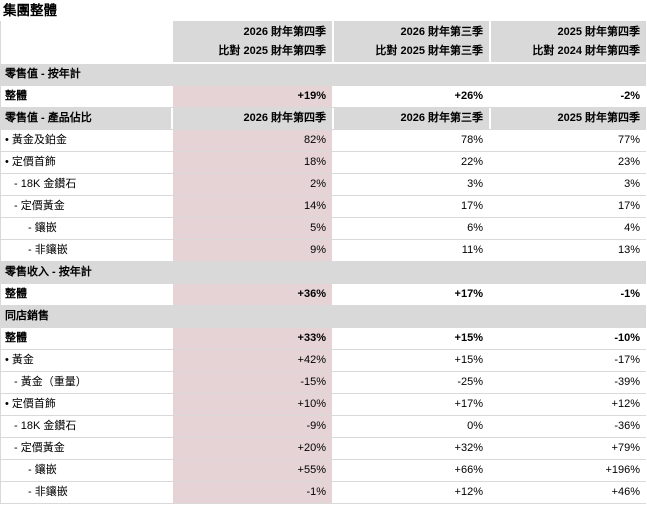 This screenshot has width=647, height=513. I want to click on table-row: 整體 +19% +26% -2%, so click(323, 97).